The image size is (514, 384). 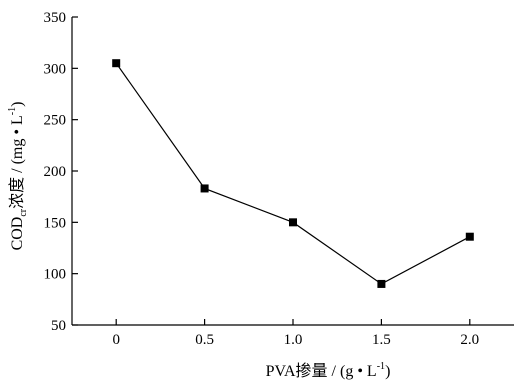 What do you see at coordinates (12, 111) in the screenshot?
I see `y-axis-title-sup: -1` at bounding box center [12, 111].